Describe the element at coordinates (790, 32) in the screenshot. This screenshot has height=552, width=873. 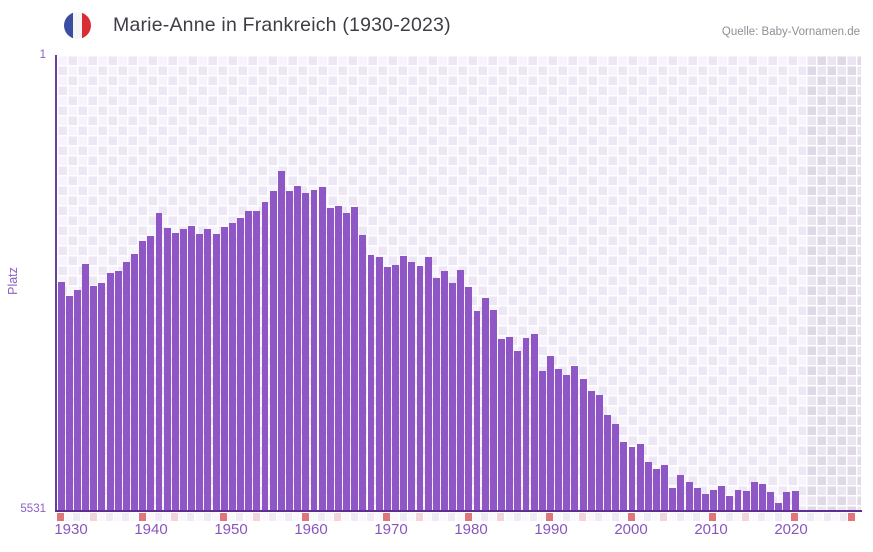
I see `source-label: Quelle: Baby-Vornamen.de` at that location.